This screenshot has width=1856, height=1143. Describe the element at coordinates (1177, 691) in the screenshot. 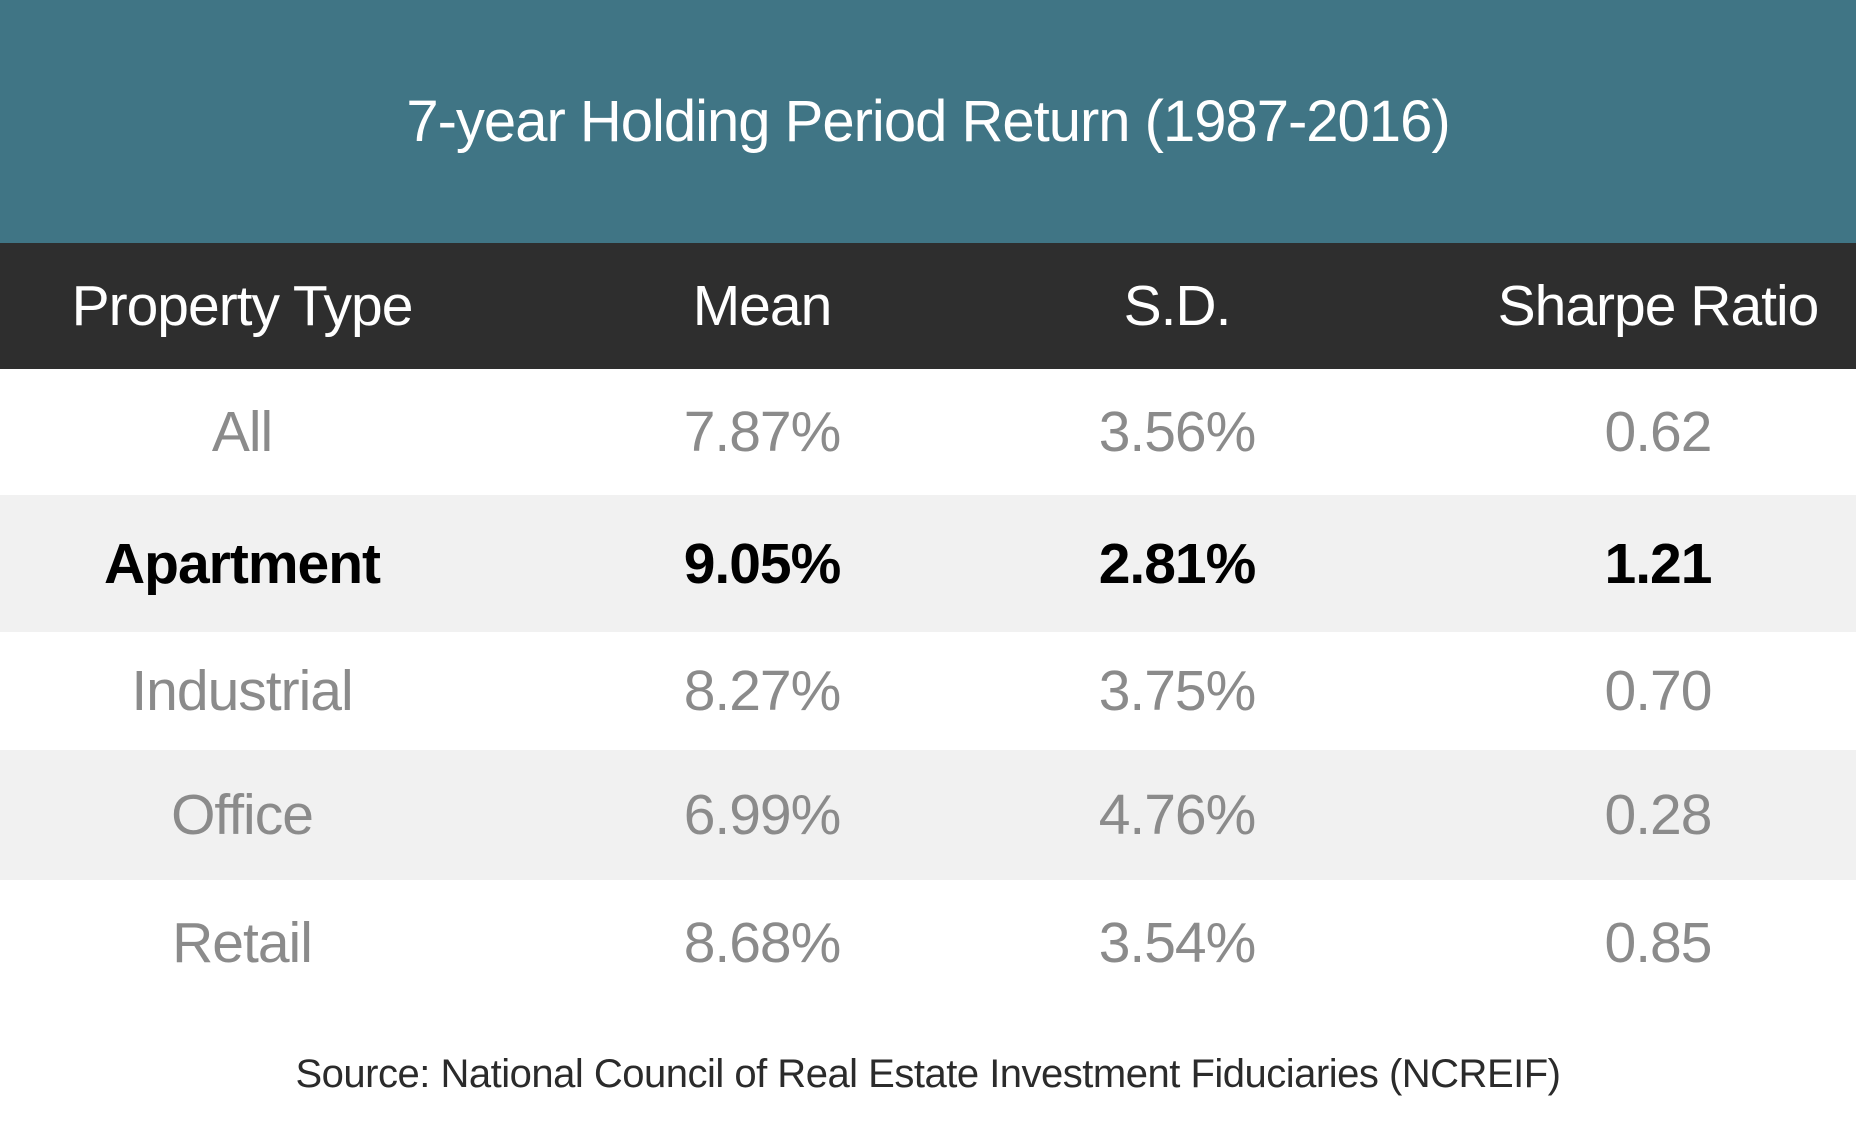

I see `cell-sd: 3.75%` at that location.